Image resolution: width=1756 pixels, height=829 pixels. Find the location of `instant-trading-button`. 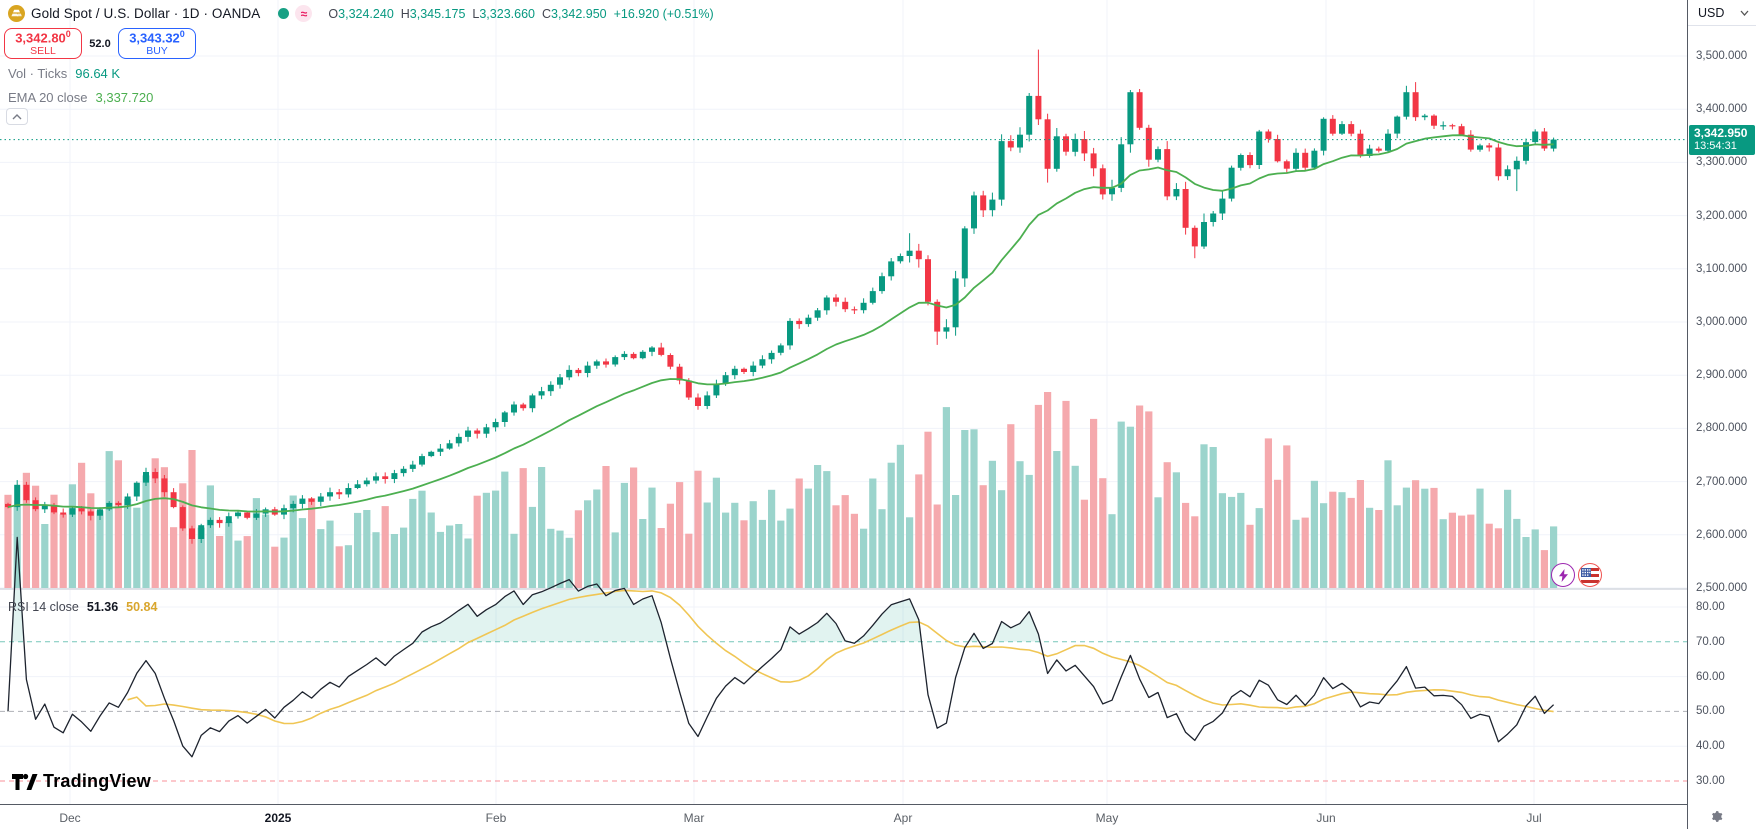

instant-trading-button is located at coordinates (1563, 575).